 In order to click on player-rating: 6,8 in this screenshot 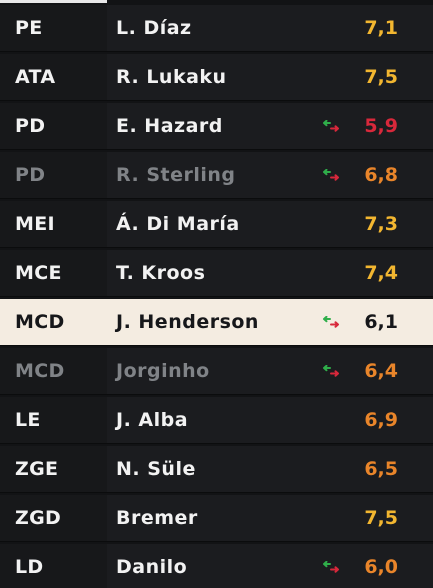, I will do `click(381, 175)`.